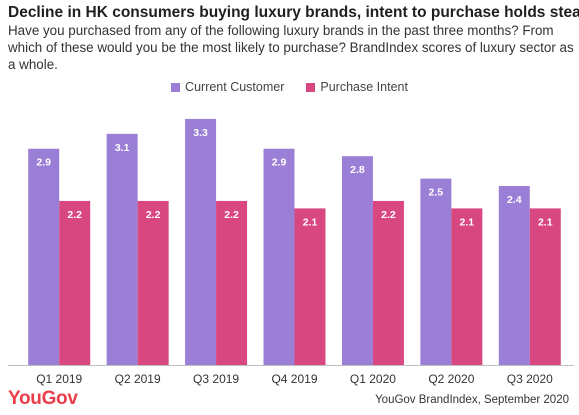  I want to click on category-label: Q4 2019, so click(294, 379).